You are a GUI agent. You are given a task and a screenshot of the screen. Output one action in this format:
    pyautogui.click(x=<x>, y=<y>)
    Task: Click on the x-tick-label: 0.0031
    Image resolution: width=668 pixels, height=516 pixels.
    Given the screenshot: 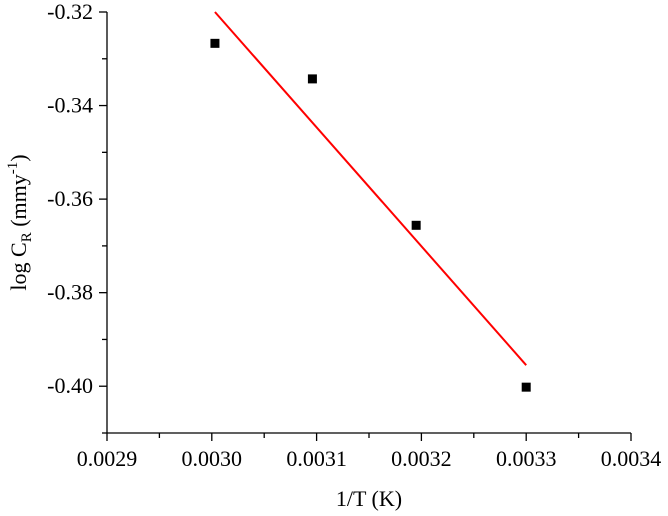 What is the action you would take?
    pyautogui.click(x=316, y=458)
    